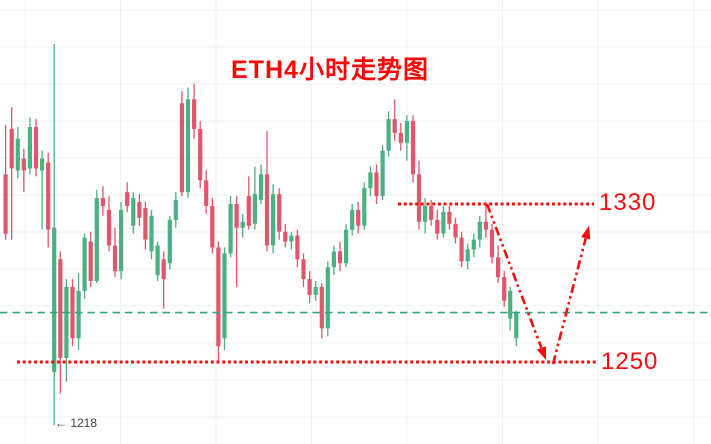 This screenshot has width=711, height=444. I want to click on forecast_up_arrow-head, so click(586, 232).